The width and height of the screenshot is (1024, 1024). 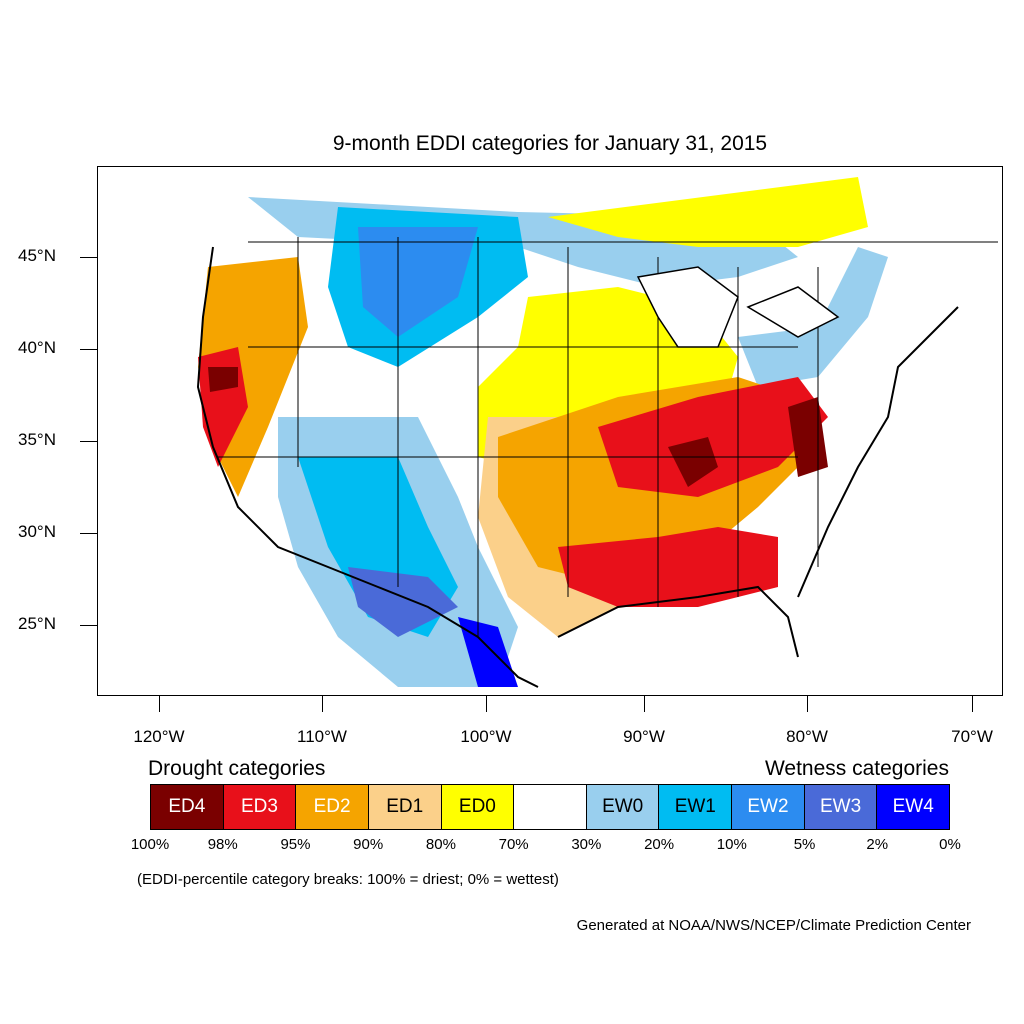 What do you see at coordinates (708, 212) in the screenshot?
I see `region-ed0-canada` at bounding box center [708, 212].